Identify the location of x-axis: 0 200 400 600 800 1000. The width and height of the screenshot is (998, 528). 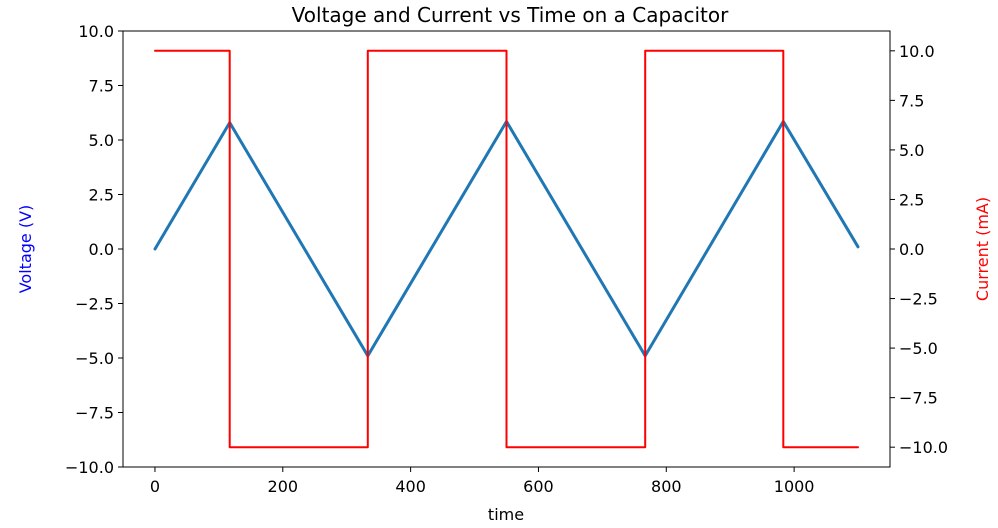
(482, 481).